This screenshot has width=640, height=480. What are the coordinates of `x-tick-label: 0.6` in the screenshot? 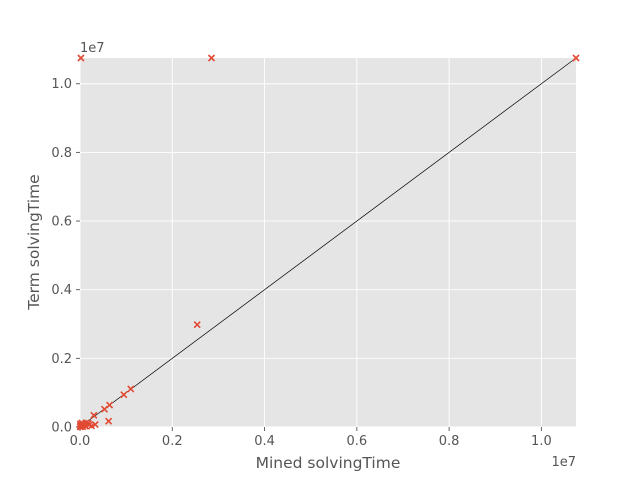 It's located at (356, 441).